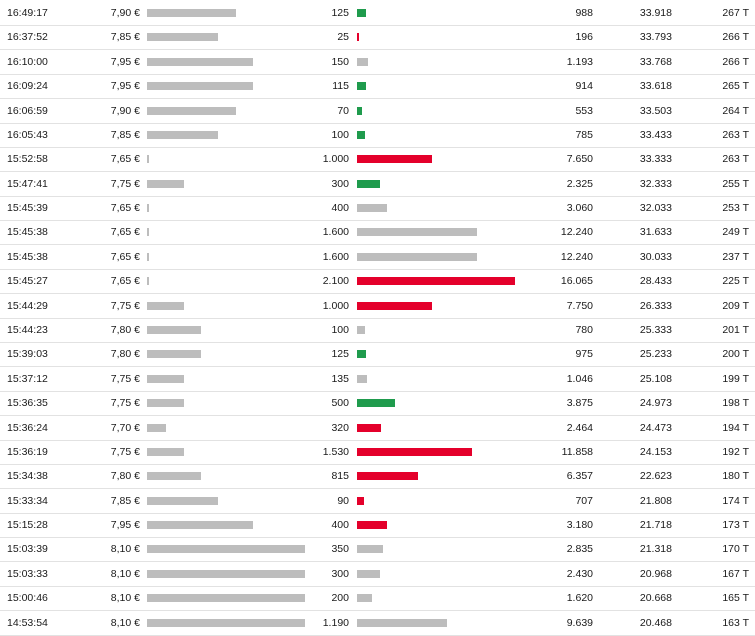  I want to click on cumulative-volume: 31.633, so click(655, 232).